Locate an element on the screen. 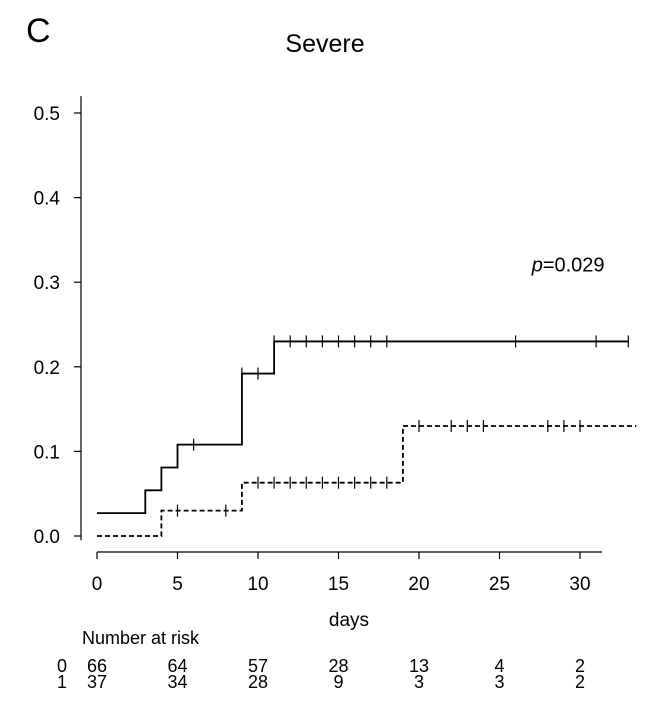 This screenshot has height=704, width=650. risk-row-label: 0 is located at coordinates (62, 666).